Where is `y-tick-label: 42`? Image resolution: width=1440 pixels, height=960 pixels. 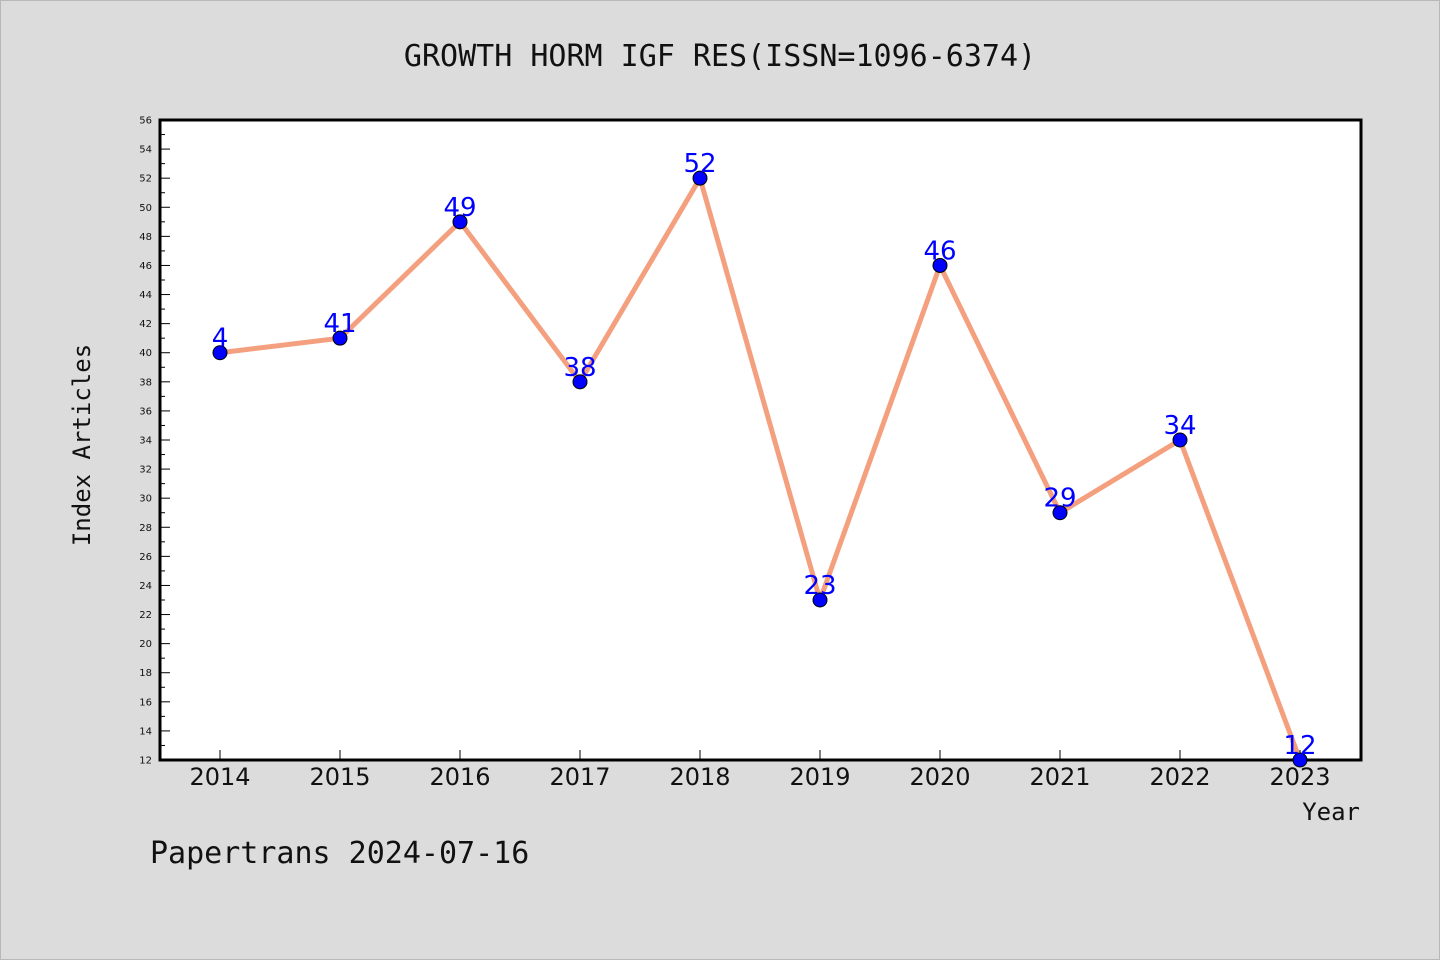 y-tick-label: 42 is located at coordinates (145, 324).